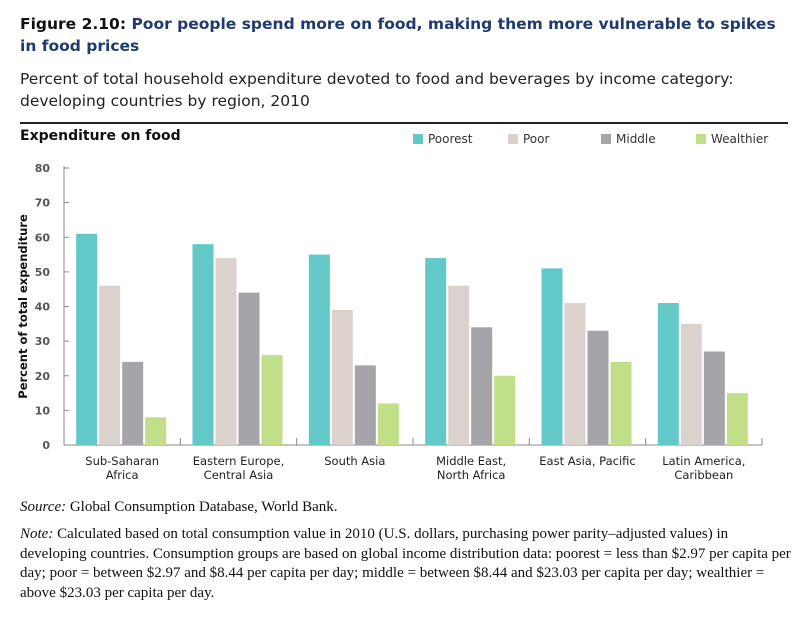 The image size is (805, 634). I want to click on y-tick-label: 50, so click(43, 272).